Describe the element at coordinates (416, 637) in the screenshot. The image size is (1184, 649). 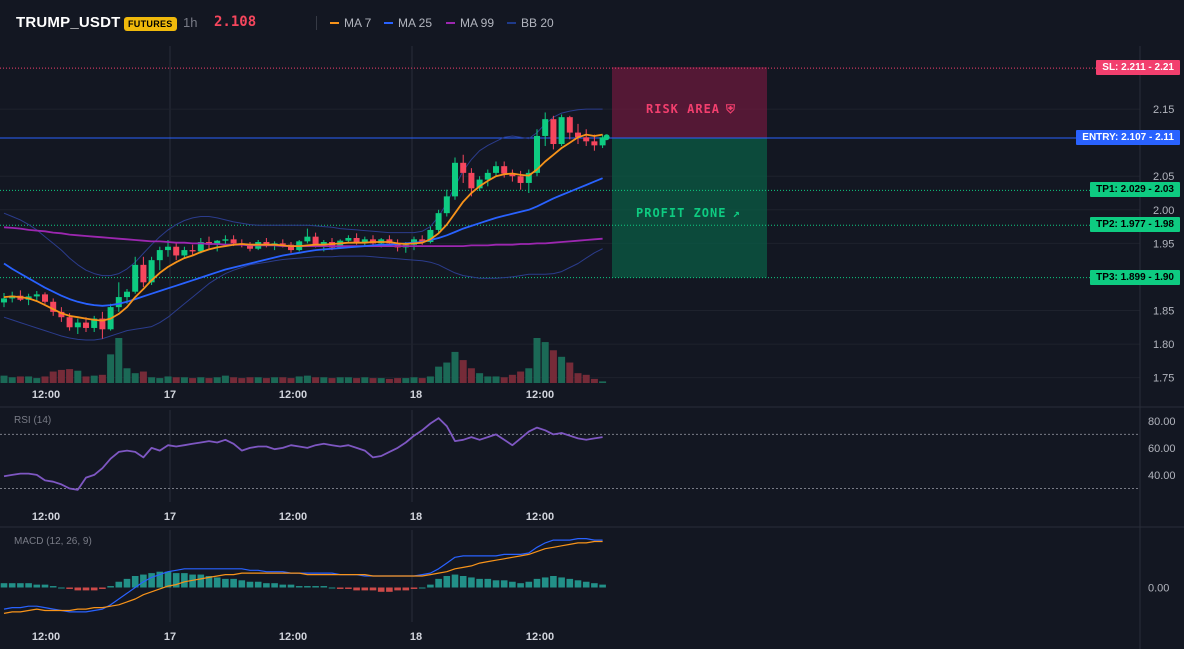
I see `time-tick-label: 18` at that location.